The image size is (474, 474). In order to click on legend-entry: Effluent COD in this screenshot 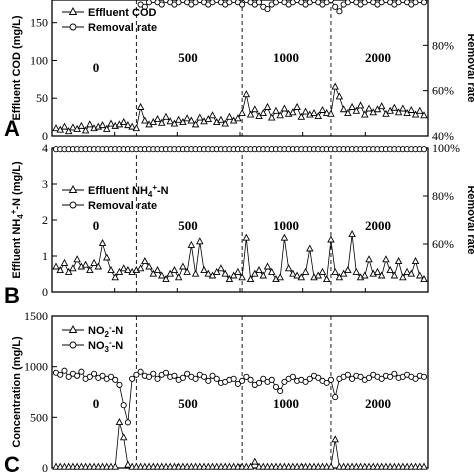, I will do `click(109, 13)`.